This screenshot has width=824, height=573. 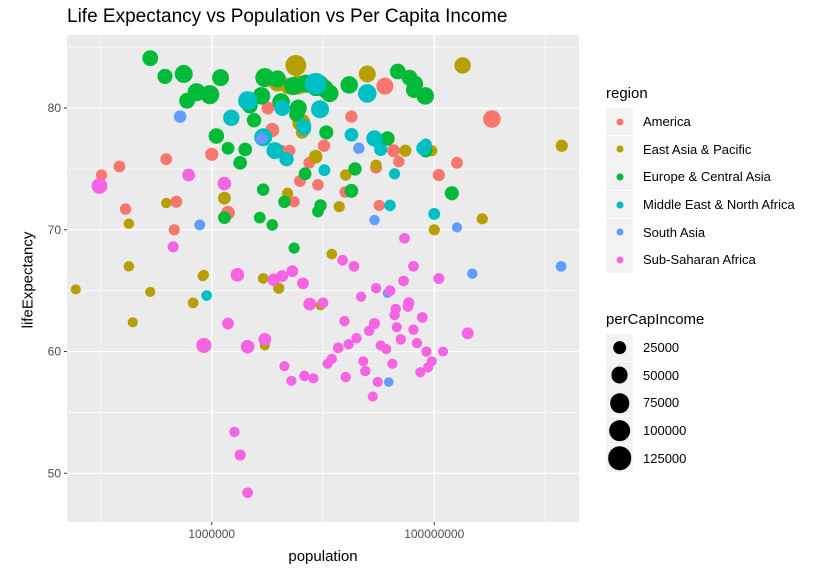 What do you see at coordinates (661, 348) in the screenshot?
I see `size-legend-label: 25000` at bounding box center [661, 348].